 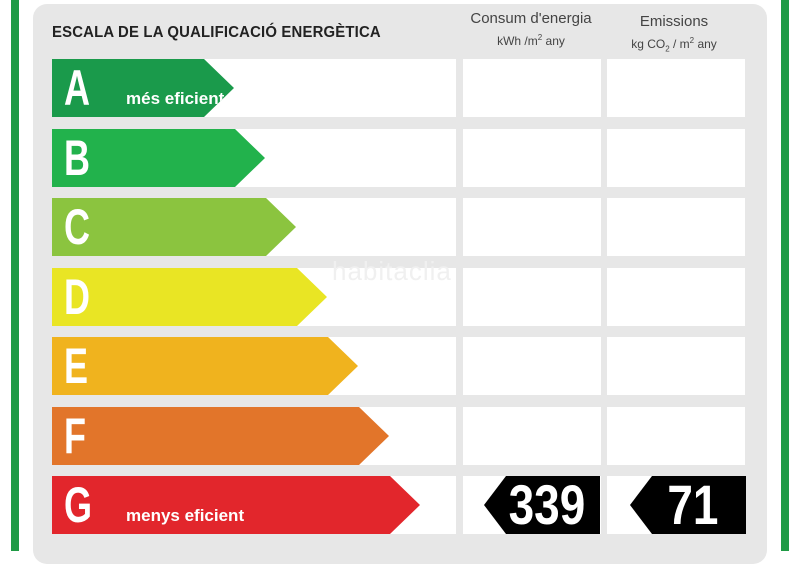 What do you see at coordinates (15, 275) in the screenshot?
I see `frame-left-border` at bounding box center [15, 275].